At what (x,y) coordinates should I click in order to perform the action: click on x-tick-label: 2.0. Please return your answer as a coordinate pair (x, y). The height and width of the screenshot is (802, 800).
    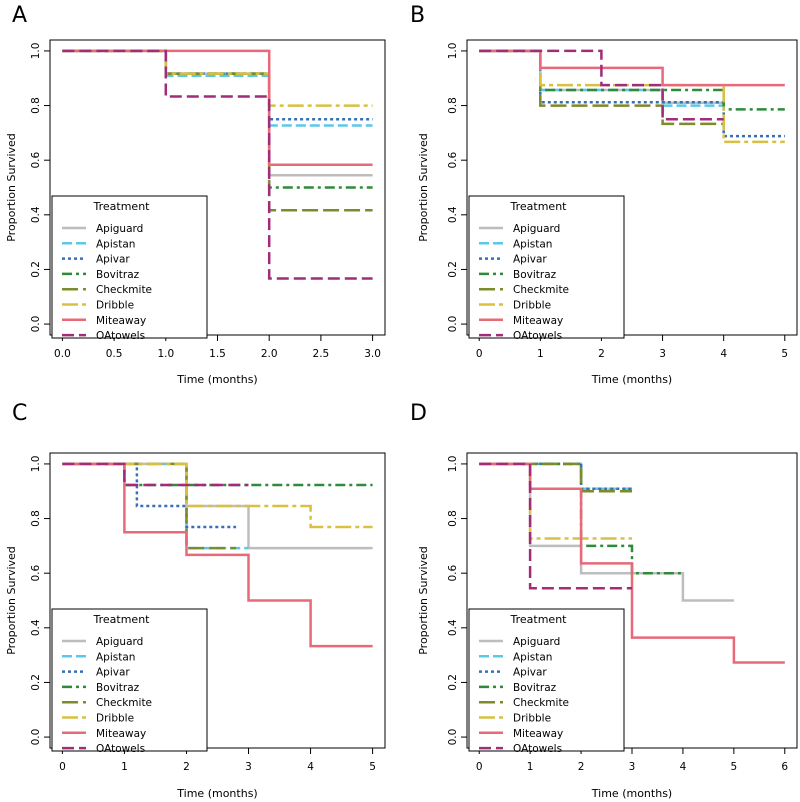
    Looking at the image, I should click on (269, 354).